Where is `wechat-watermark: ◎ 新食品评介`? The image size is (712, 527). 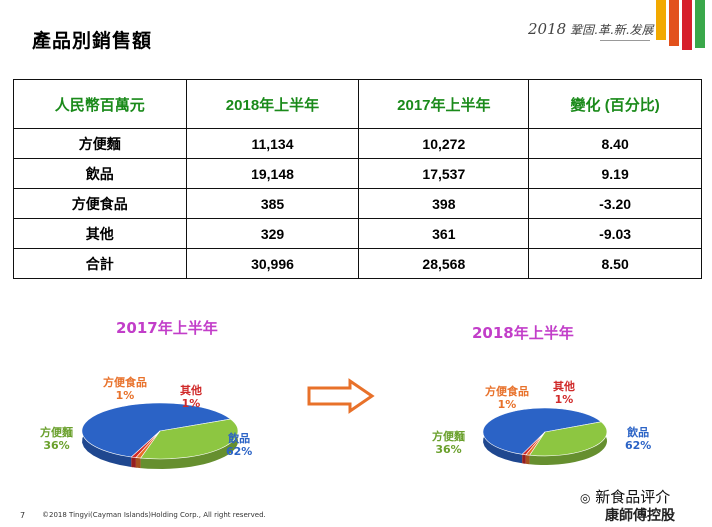 wechat-watermark: ◎ 新食品评介 is located at coordinates (625, 496).